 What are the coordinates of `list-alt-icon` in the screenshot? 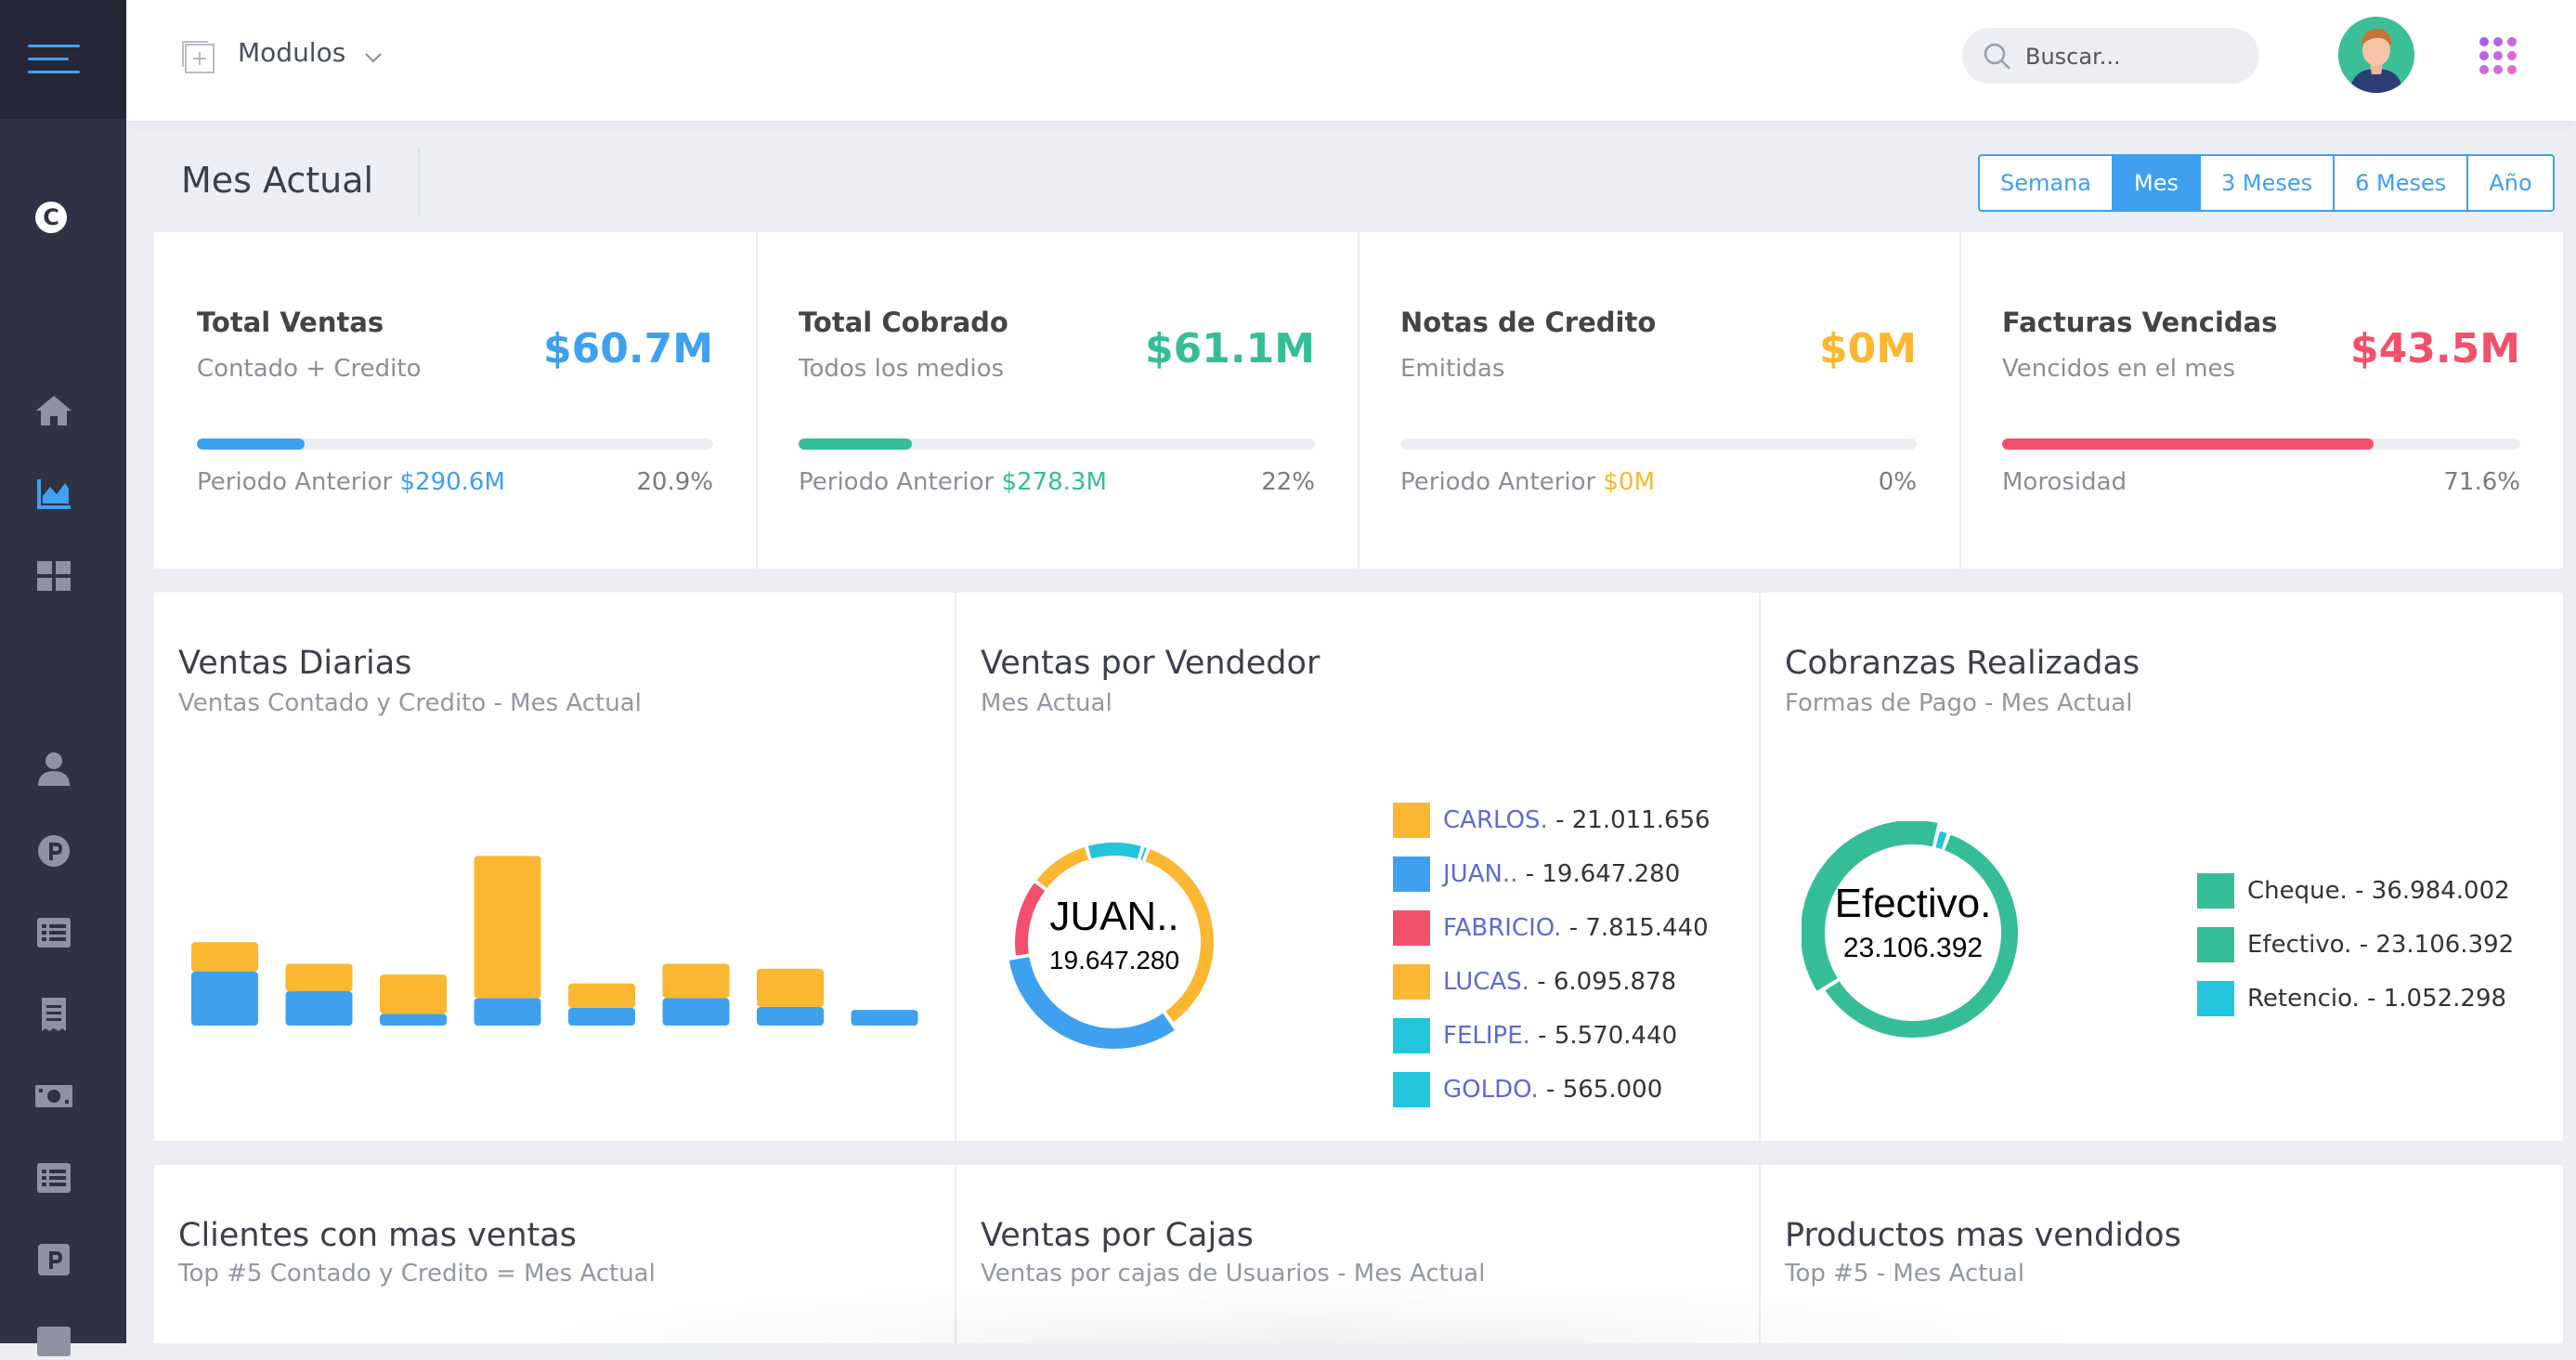 It's located at (53, 1178).